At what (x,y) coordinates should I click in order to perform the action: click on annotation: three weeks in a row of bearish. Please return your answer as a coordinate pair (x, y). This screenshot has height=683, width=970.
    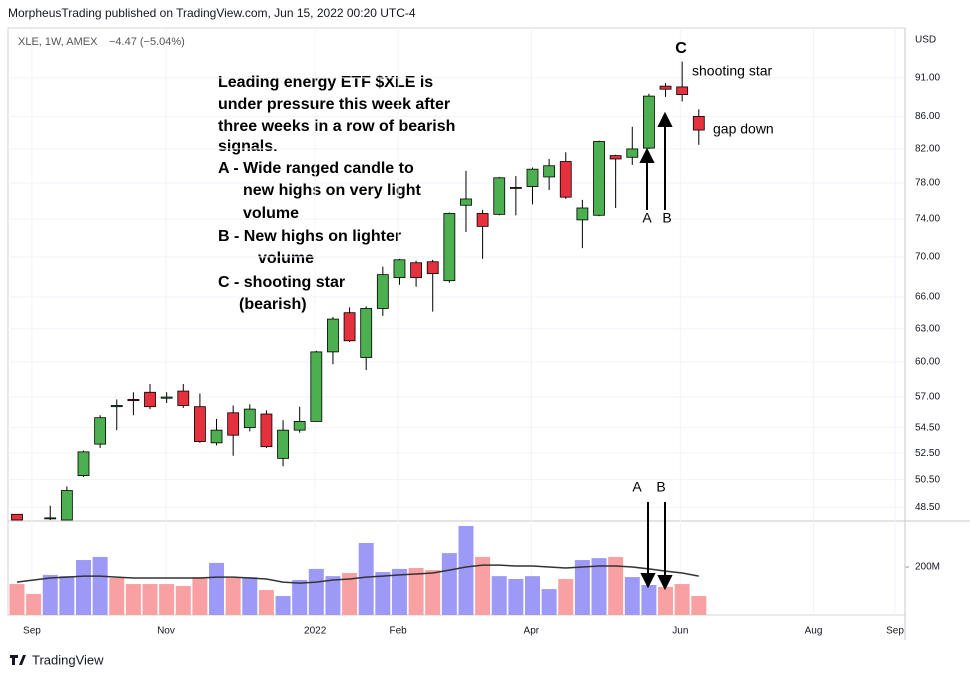
    Looking at the image, I should click on (336, 126).